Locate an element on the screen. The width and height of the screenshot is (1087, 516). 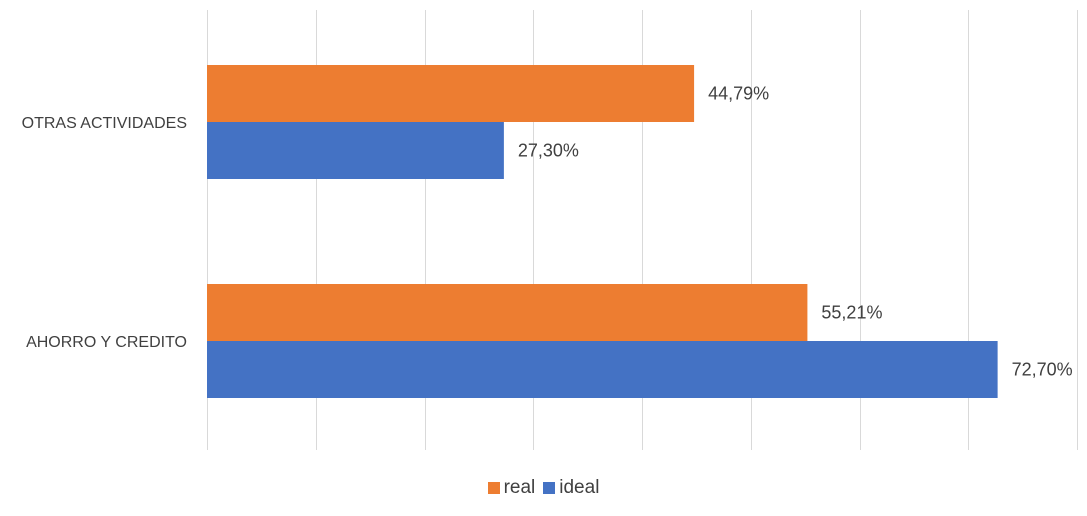
legend-item-real: real is located at coordinates (511, 488).